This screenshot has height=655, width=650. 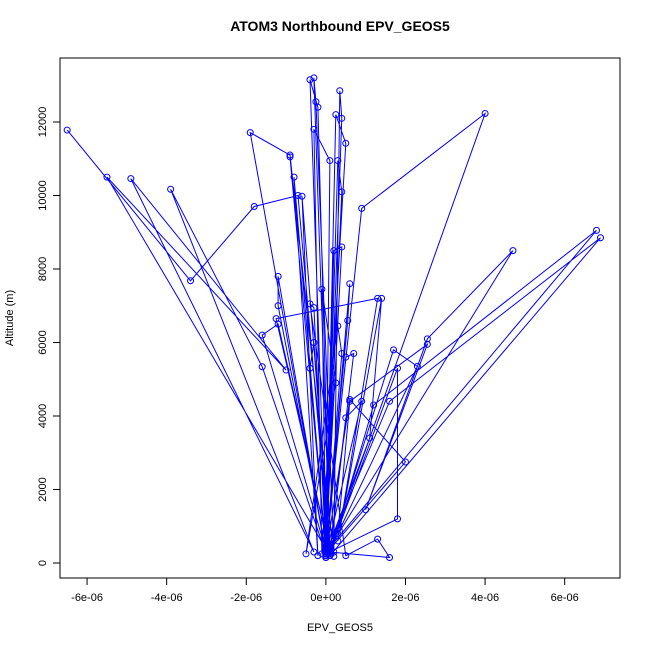 I want to click on x-tick-label: 2e-06, so click(x=405, y=598).